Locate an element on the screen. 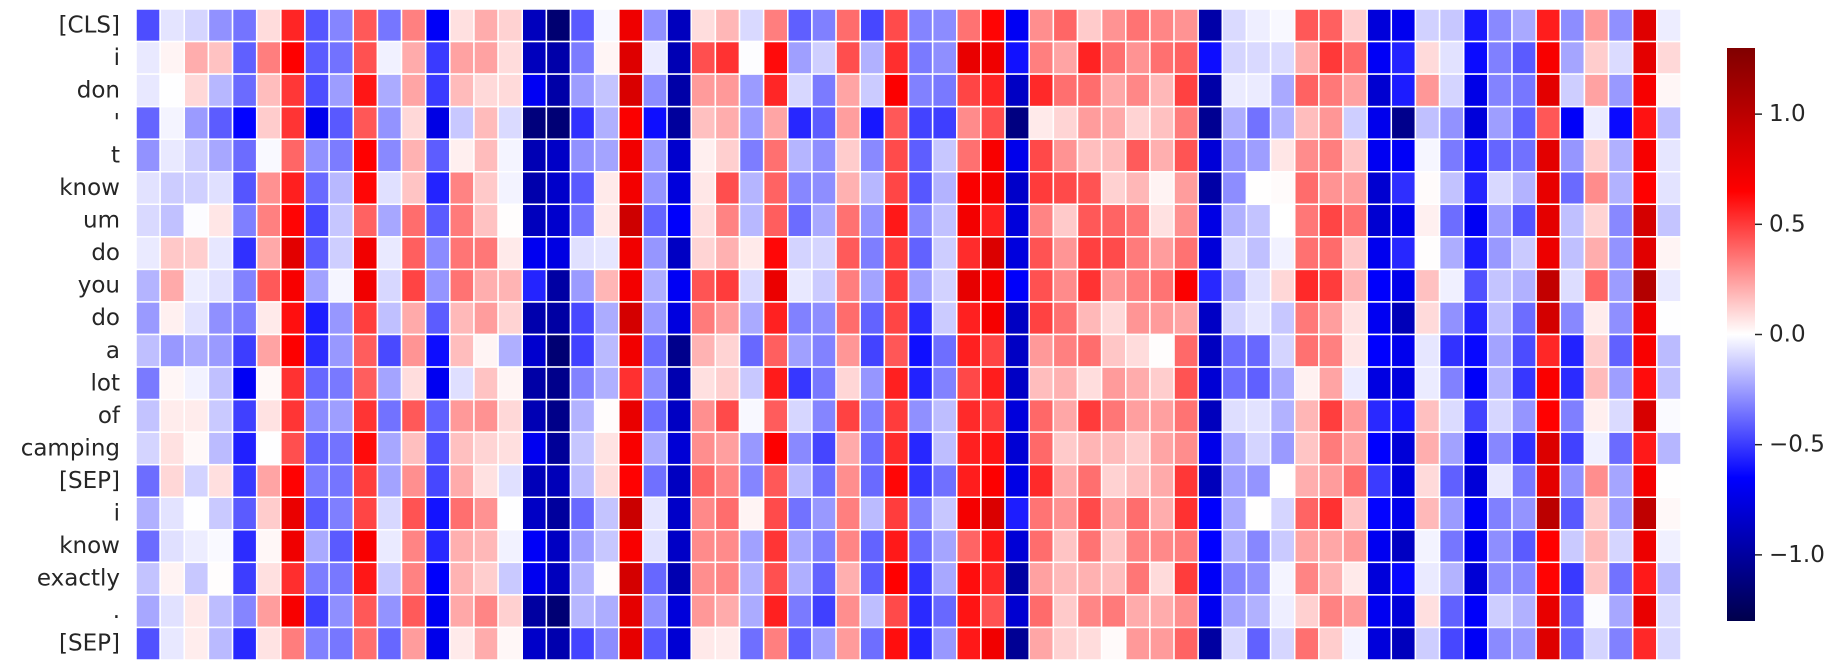  colorbar-tick-label: −1.0 is located at coordinates (1797, 555).